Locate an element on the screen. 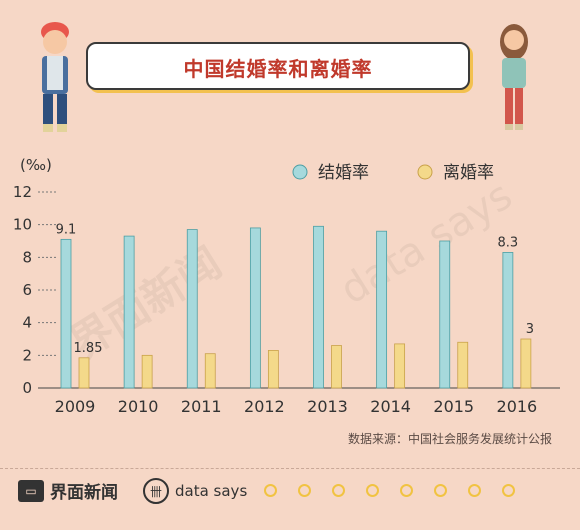 This screenshot has height=530, width=580. decorative-dots is located at coordinates (389, 490).